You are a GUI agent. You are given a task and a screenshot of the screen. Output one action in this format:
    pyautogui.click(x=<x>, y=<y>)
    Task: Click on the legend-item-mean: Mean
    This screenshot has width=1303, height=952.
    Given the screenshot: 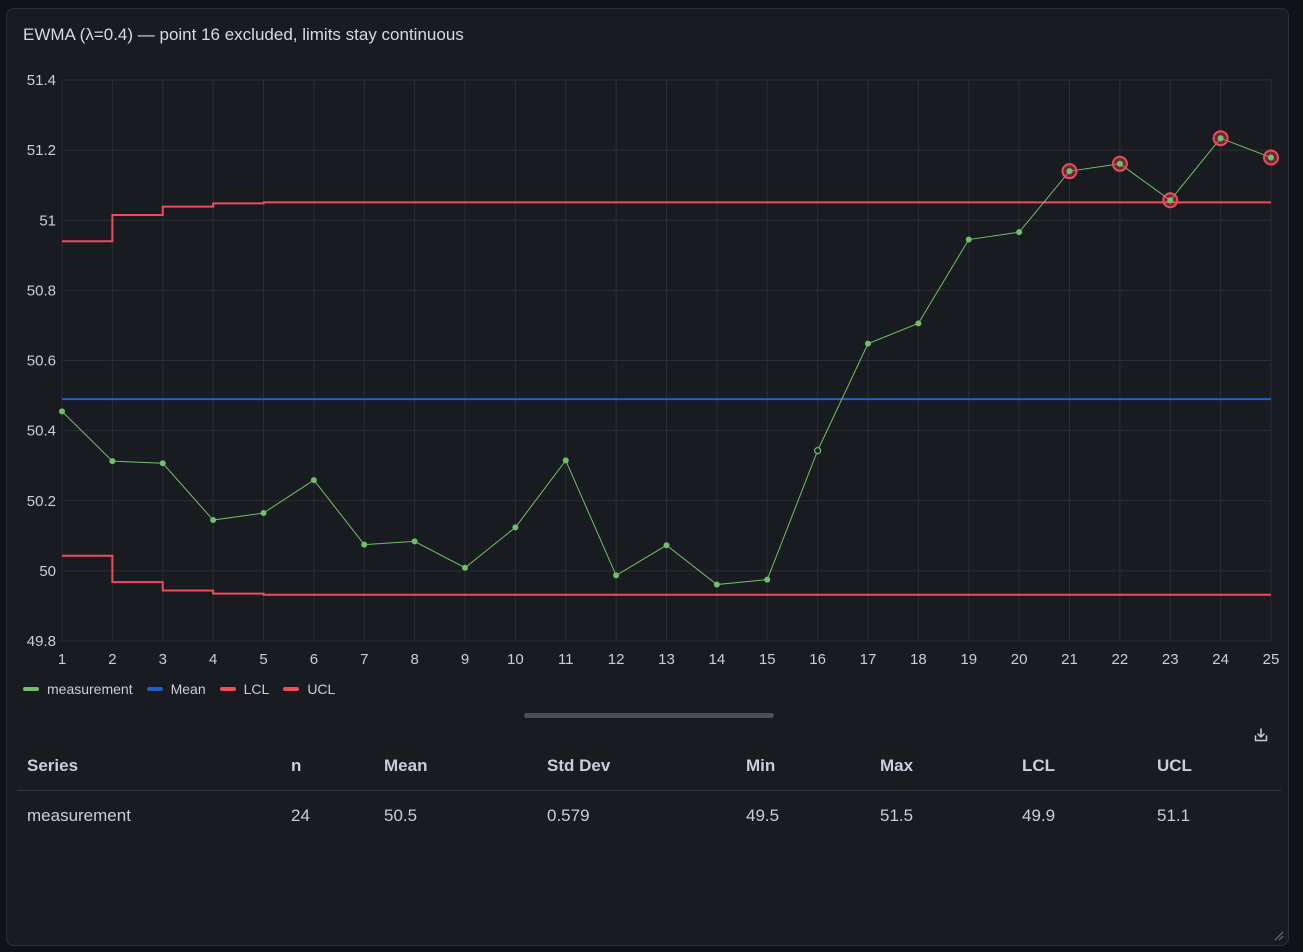 What is the action you would take?
    pyautogui.click(x=176, y=689)
    